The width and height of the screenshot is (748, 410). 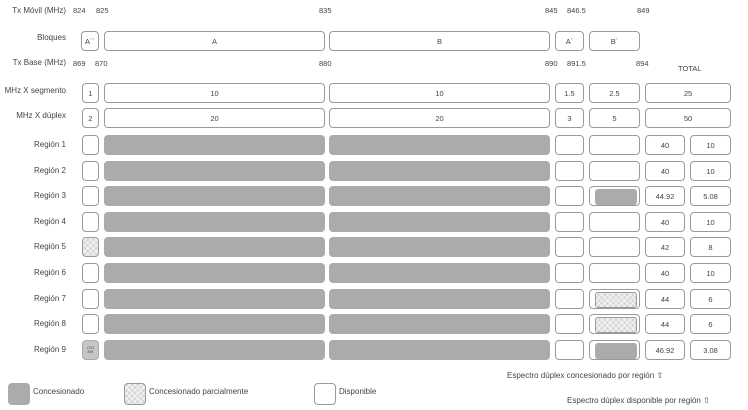 What do you see at coordinates (710, 247) in the screenshot?
I see `region-total-disponible: 8` at bounding box center [710, 247].